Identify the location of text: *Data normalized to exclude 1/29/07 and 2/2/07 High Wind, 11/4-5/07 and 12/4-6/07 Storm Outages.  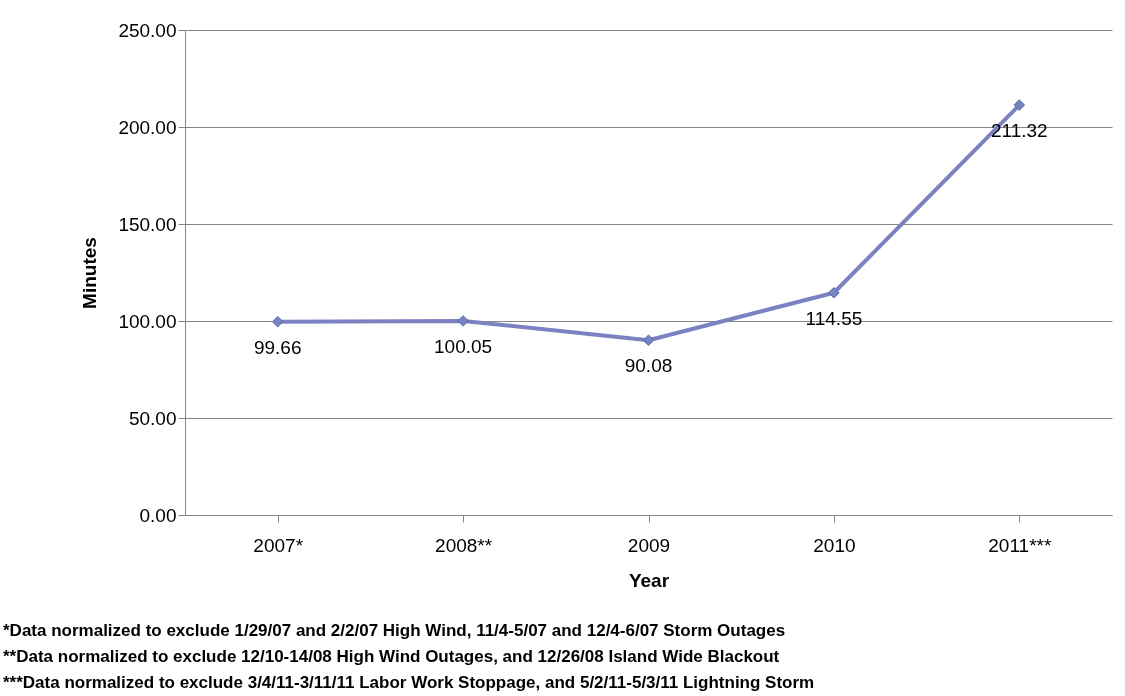
(394, 630).